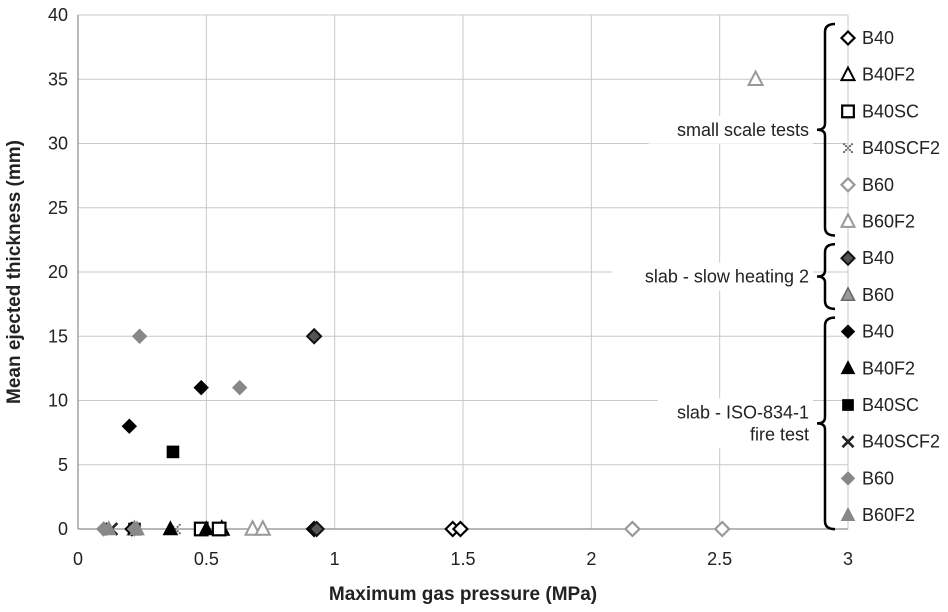 This screenshot has width=948, height=612. I want to click on x-tick-label: 2, so click(591, 559).